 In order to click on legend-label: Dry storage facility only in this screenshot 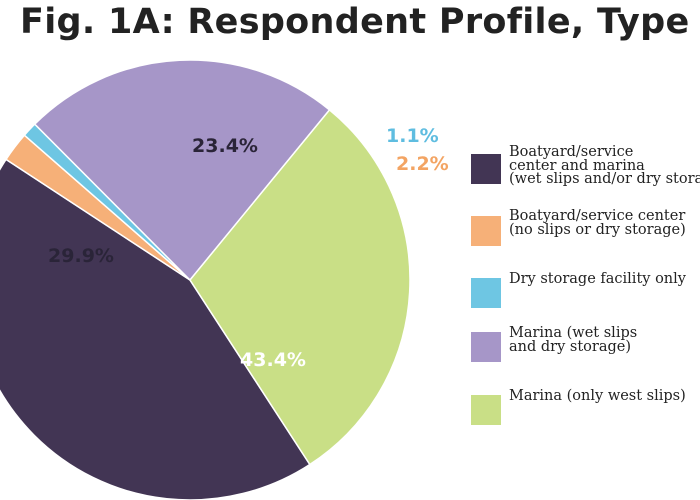, I will do `click(597, 279)`.